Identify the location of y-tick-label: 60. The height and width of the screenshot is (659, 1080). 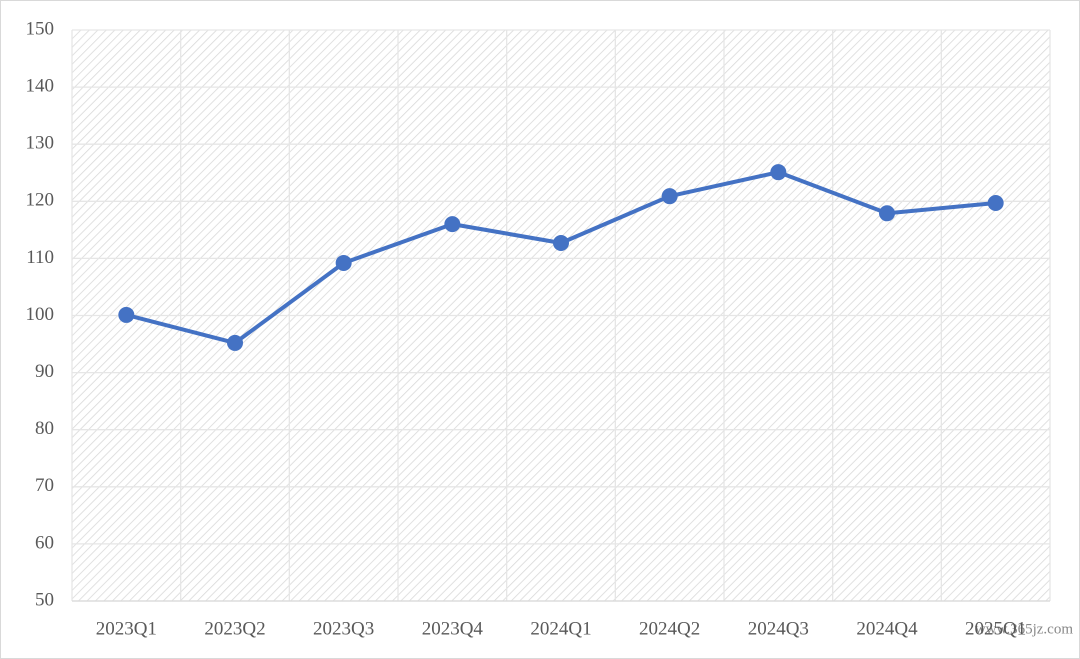
(44, 542).